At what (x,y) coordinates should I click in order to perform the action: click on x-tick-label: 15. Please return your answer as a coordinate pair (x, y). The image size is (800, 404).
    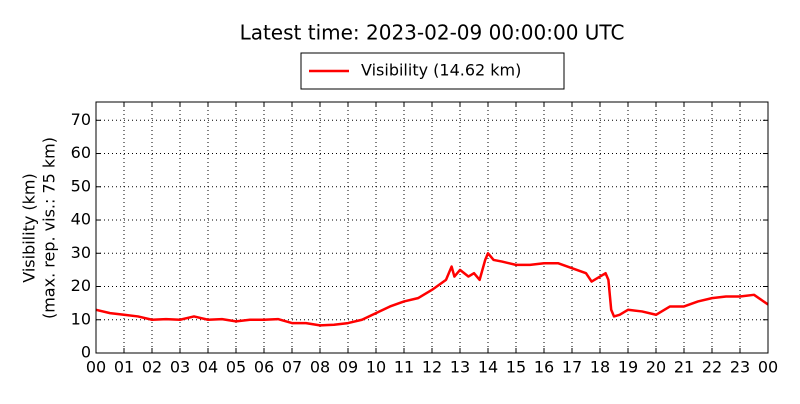
    Looking at the image, I should click on (516, 367).